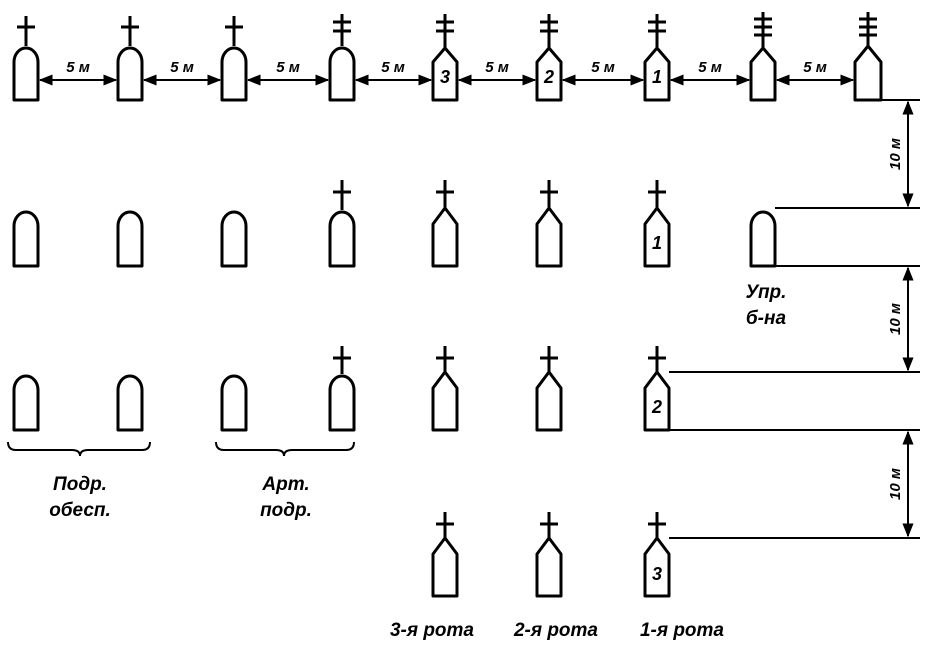 The width and height of the screenshot is (925, 646). Describe the element at coordinates (766, 292) in the screenshot. I see `battalion-hq-label-line1: Упр.` at that location.